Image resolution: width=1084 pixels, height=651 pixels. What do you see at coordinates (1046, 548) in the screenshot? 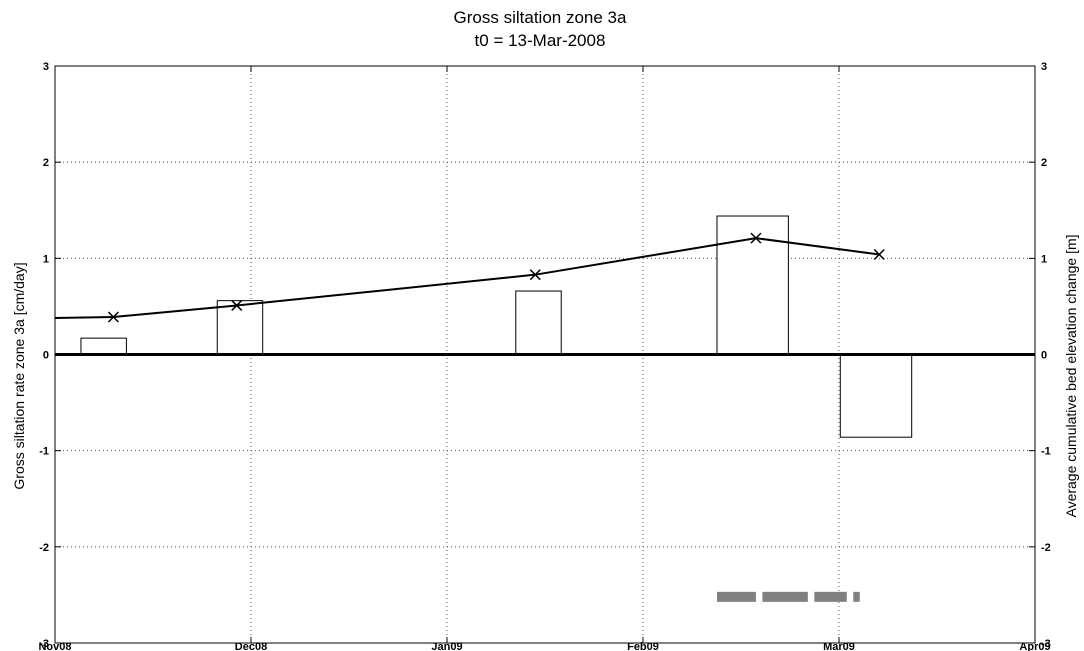
I see `y-right-tick-label: -2` at bounding box center [1046, 548].